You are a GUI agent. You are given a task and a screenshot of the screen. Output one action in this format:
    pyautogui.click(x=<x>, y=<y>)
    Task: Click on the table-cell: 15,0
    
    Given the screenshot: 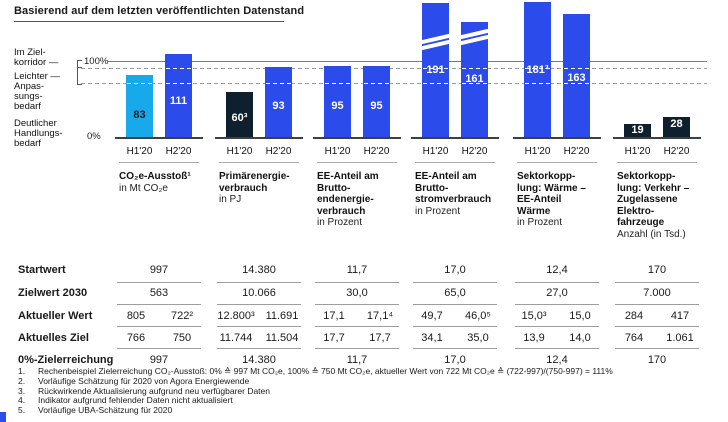 What is the action you would take?
    pyautogui.click(x=580, y=316)
    